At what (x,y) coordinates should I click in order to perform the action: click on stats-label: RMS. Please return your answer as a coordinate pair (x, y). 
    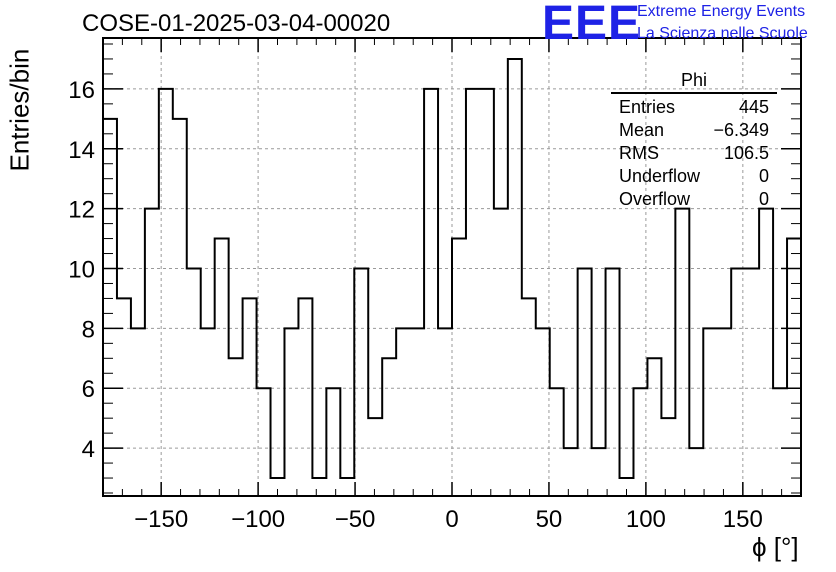
    Looking at the image, I should click on (639, 153).